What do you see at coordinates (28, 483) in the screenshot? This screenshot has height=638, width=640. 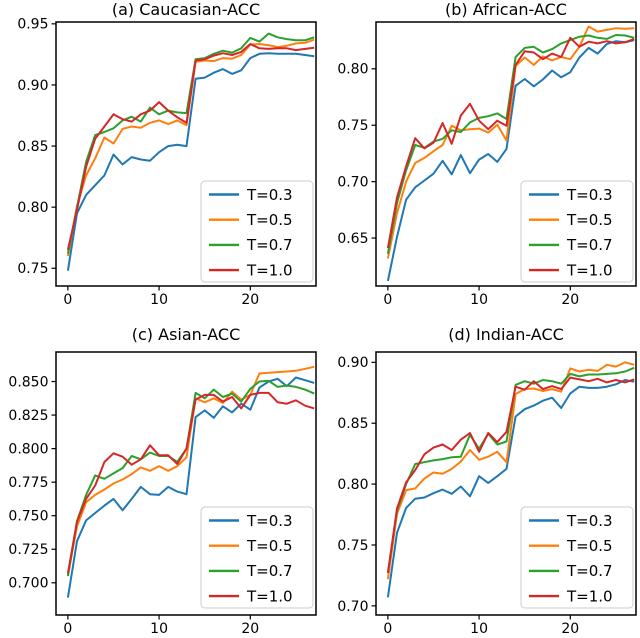 I see `y-tick-label: 0.775` at bounding box center [28, 483].